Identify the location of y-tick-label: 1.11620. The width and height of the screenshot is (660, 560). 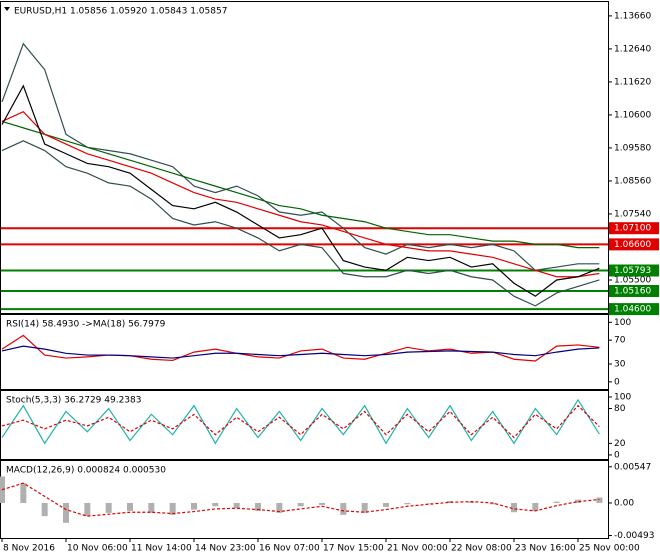
(632, 82).